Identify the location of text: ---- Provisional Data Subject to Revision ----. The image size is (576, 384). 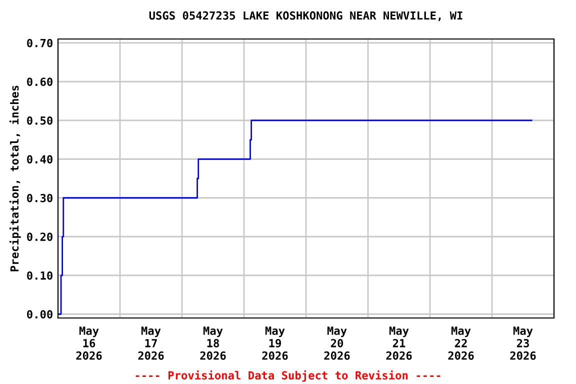
(288, 376).